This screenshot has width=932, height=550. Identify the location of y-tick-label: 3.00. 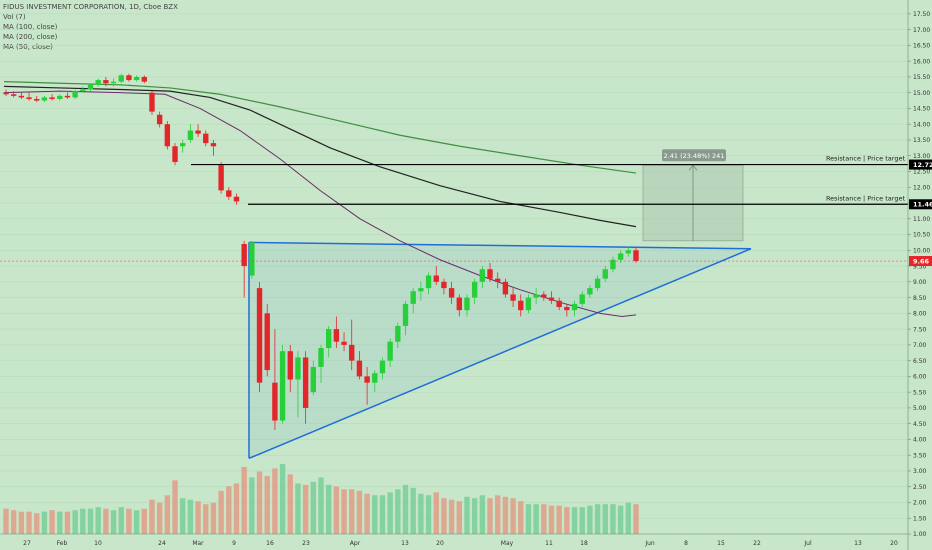
(920, 471).